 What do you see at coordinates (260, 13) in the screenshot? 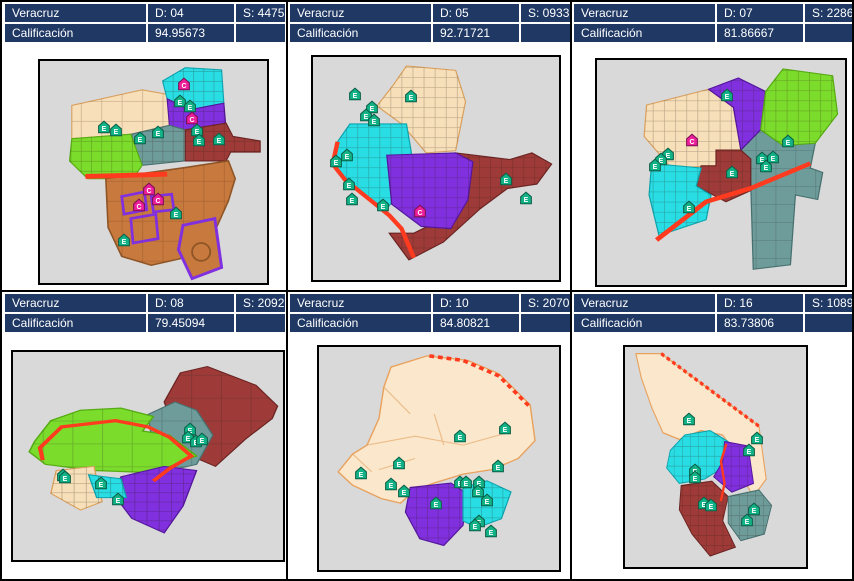
I see `section-label: S: 4475` at bounding box center [260, 13].